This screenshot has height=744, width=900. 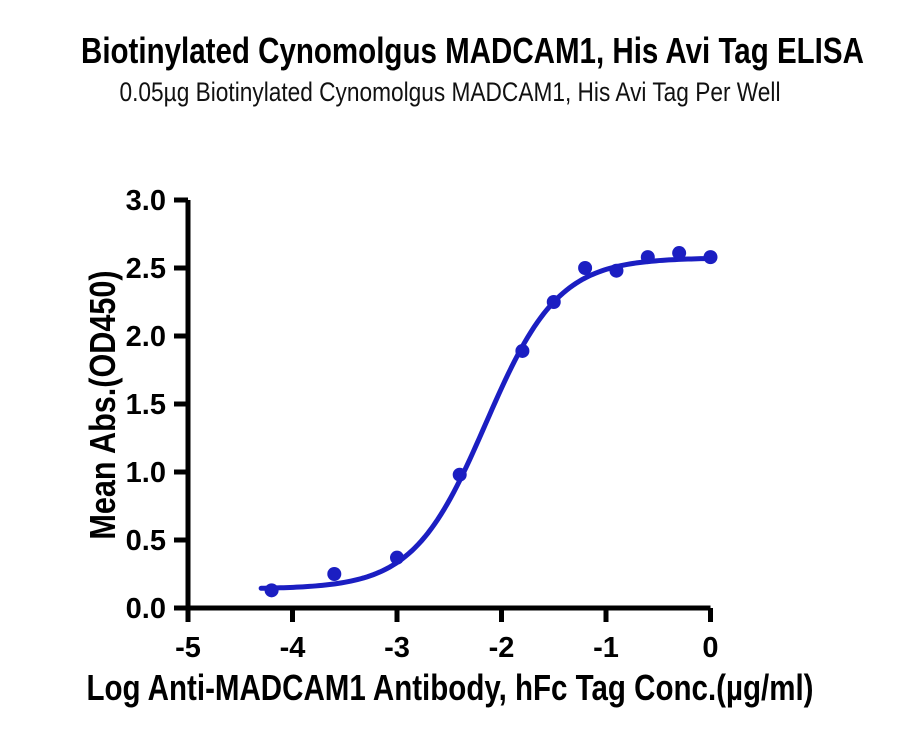 I want to click on y-tick-label: 1.0, so click(x=146, y=473).